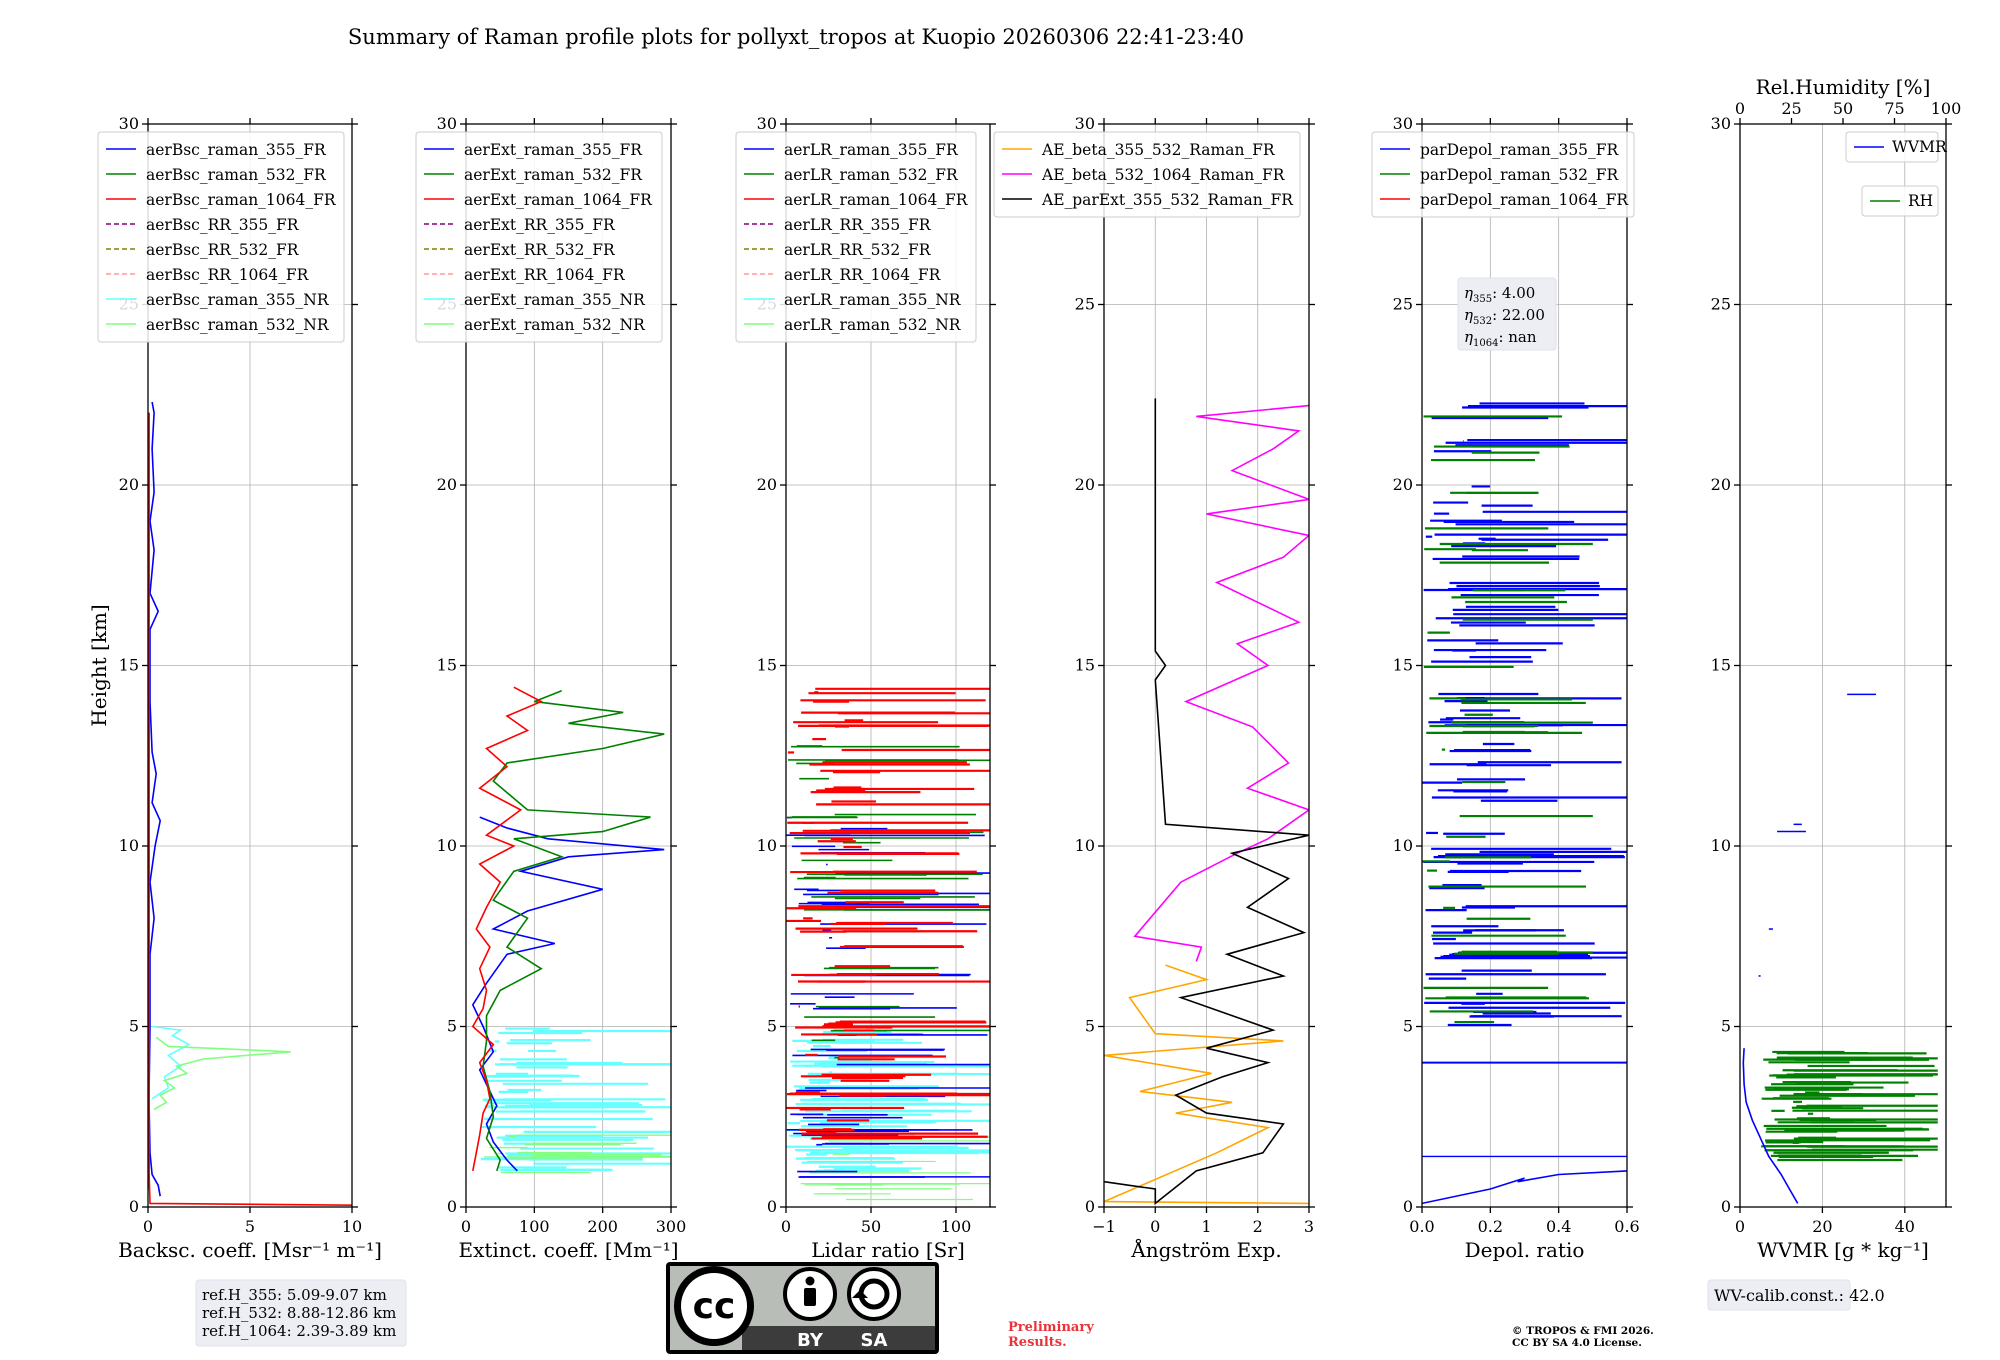 The width and height of the screenshot is (2000, 1360). What do you see at coordinates (1421, 1226) in the screenshot?
I see `x-tick-label: 0.0` at bounding box center [1421, 1226].